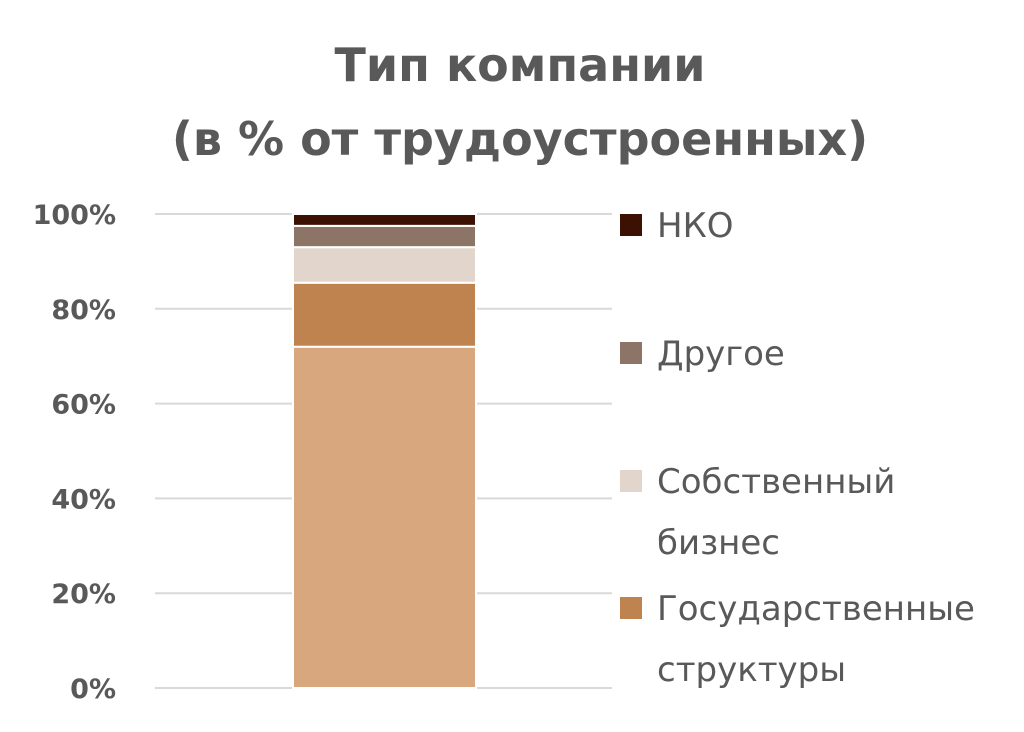 The width and height of the screenshot is (1024, 732). What do you see at coordinates (520, 65) in the screenshot?
I see `chart-title: Тип компании` at bounding box center [520, 65].